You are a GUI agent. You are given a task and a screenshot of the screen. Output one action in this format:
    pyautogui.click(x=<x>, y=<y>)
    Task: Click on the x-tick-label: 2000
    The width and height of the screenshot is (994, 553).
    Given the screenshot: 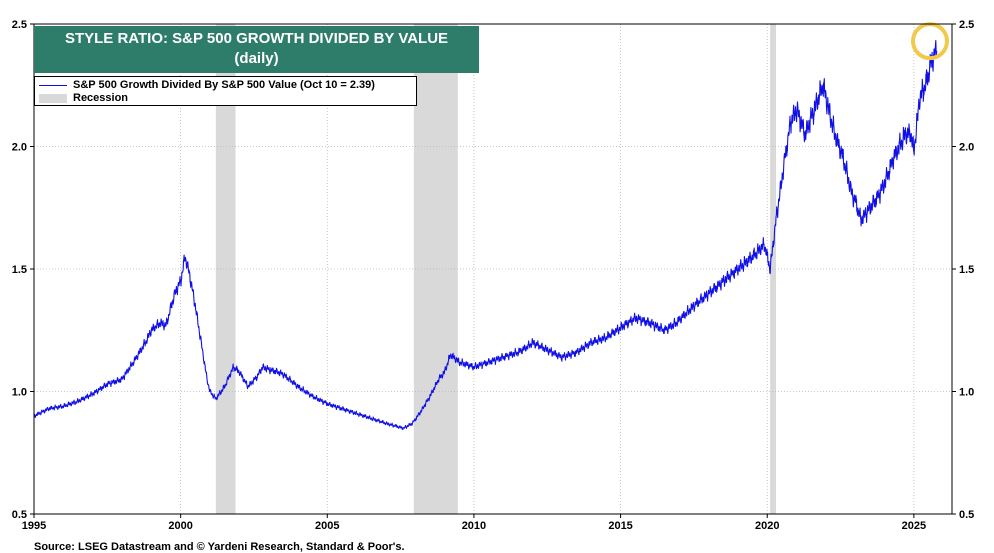 What is the action you would take?
    pyautogui.click(x=180, y=526)
    